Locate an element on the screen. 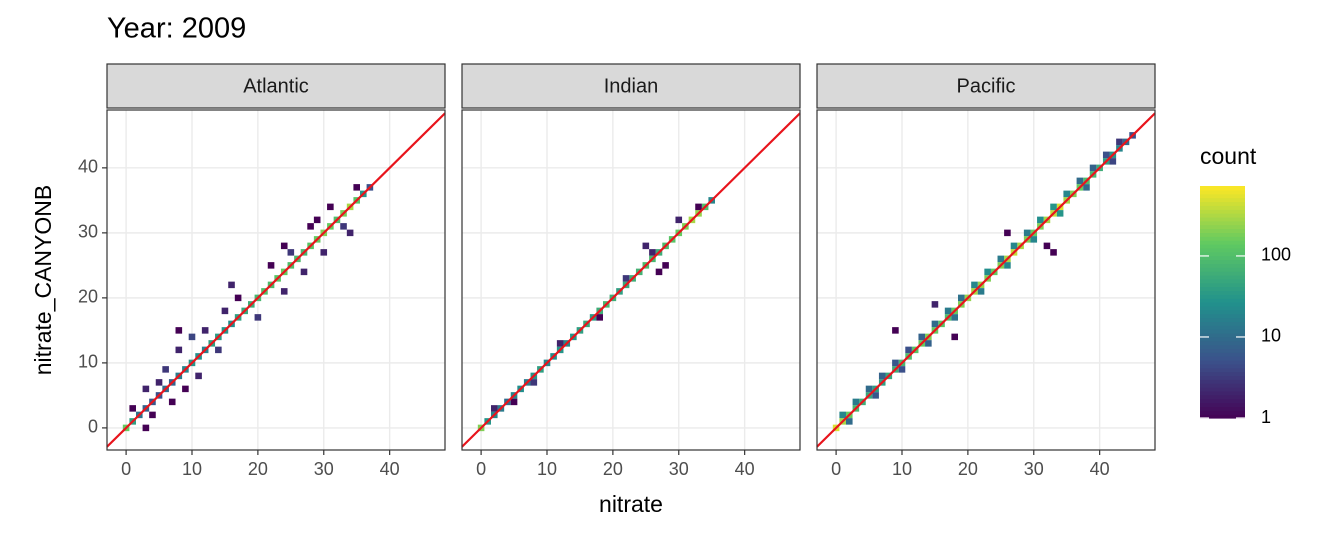 The image size is (1344, 537). colorbar-title: count is located at coordinates (1228, 156).